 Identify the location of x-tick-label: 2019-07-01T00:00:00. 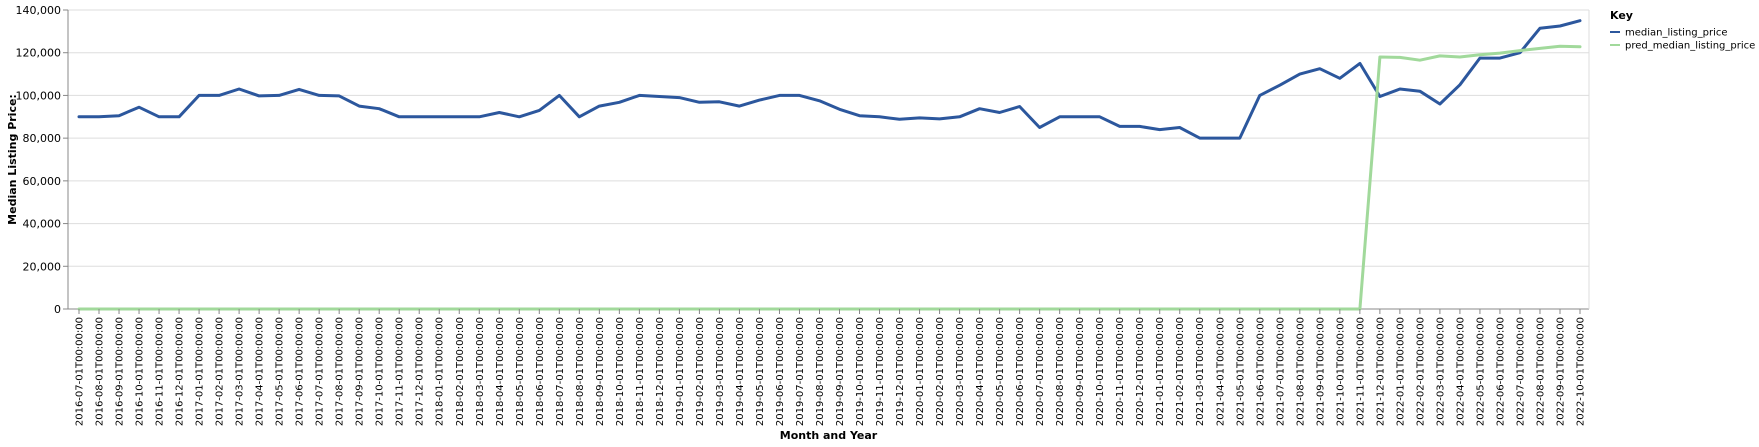
(800, 371).